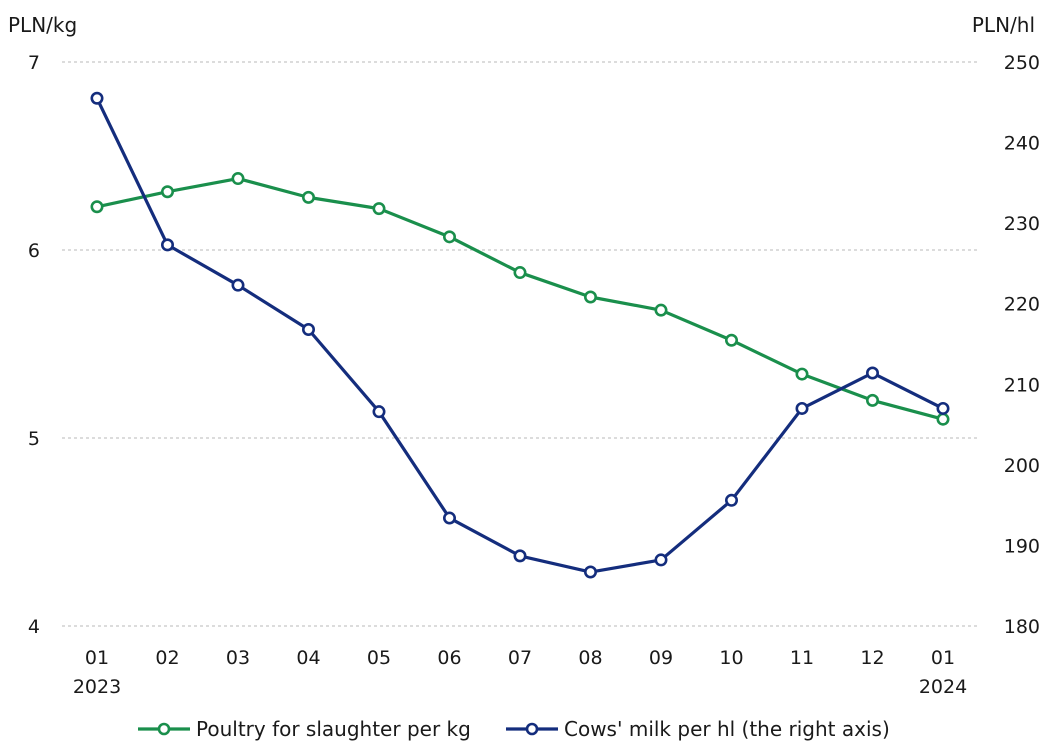  What do you see at coordinates (379, 658) in the screenshot?
I see `x-tick-label: 05` at bounding box center [379, 658].